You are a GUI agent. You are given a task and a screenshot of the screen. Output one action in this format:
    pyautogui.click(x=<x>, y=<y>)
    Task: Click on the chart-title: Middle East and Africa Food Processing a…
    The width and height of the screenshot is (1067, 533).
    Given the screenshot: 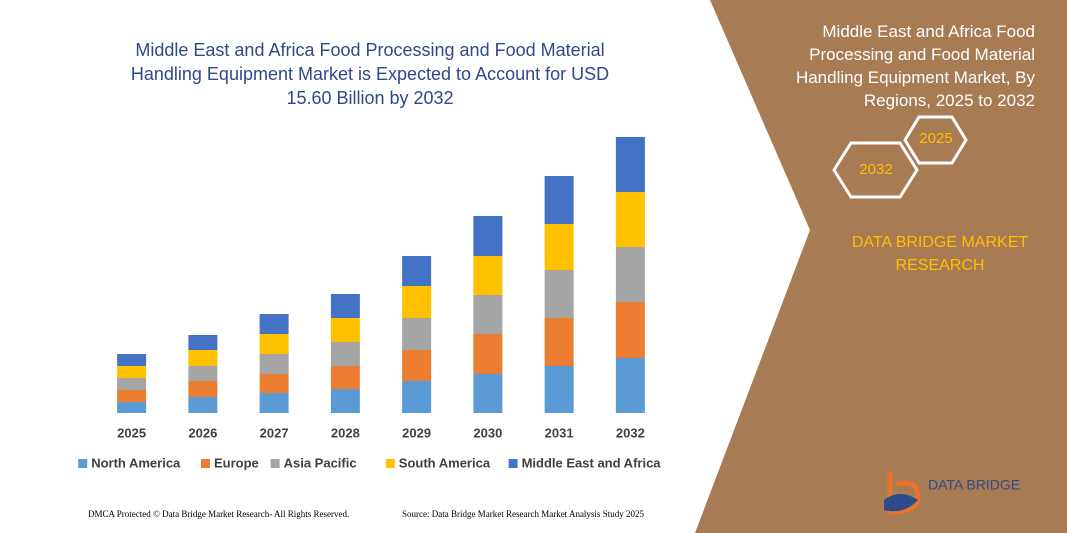 What is the action you would take?
    pyautogui.click(x=370, y=74)
    